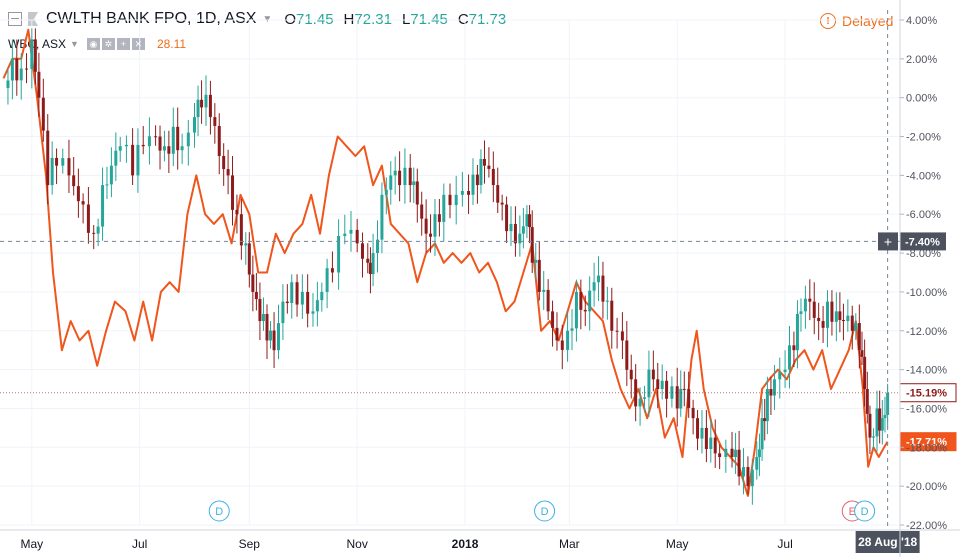  Describe the element at coordinates (367, 19) in the screenshot. I see `ohlc-high: H72.31` at that location.